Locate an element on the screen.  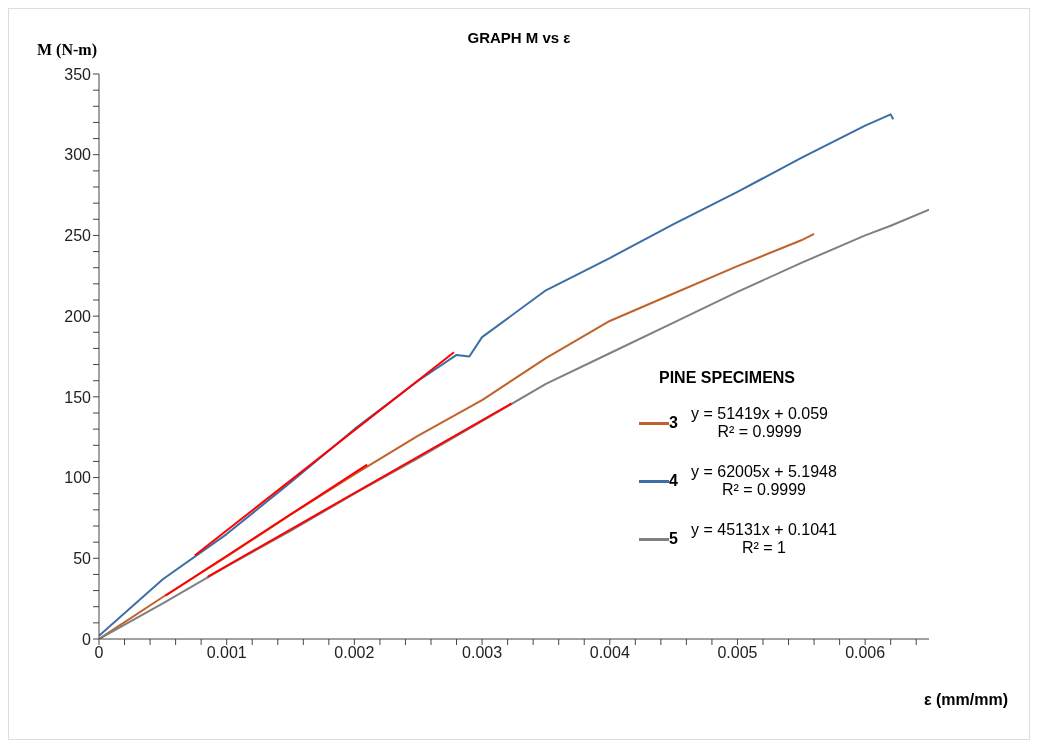
legend-label: 4 is located at coordinates (674, 481).